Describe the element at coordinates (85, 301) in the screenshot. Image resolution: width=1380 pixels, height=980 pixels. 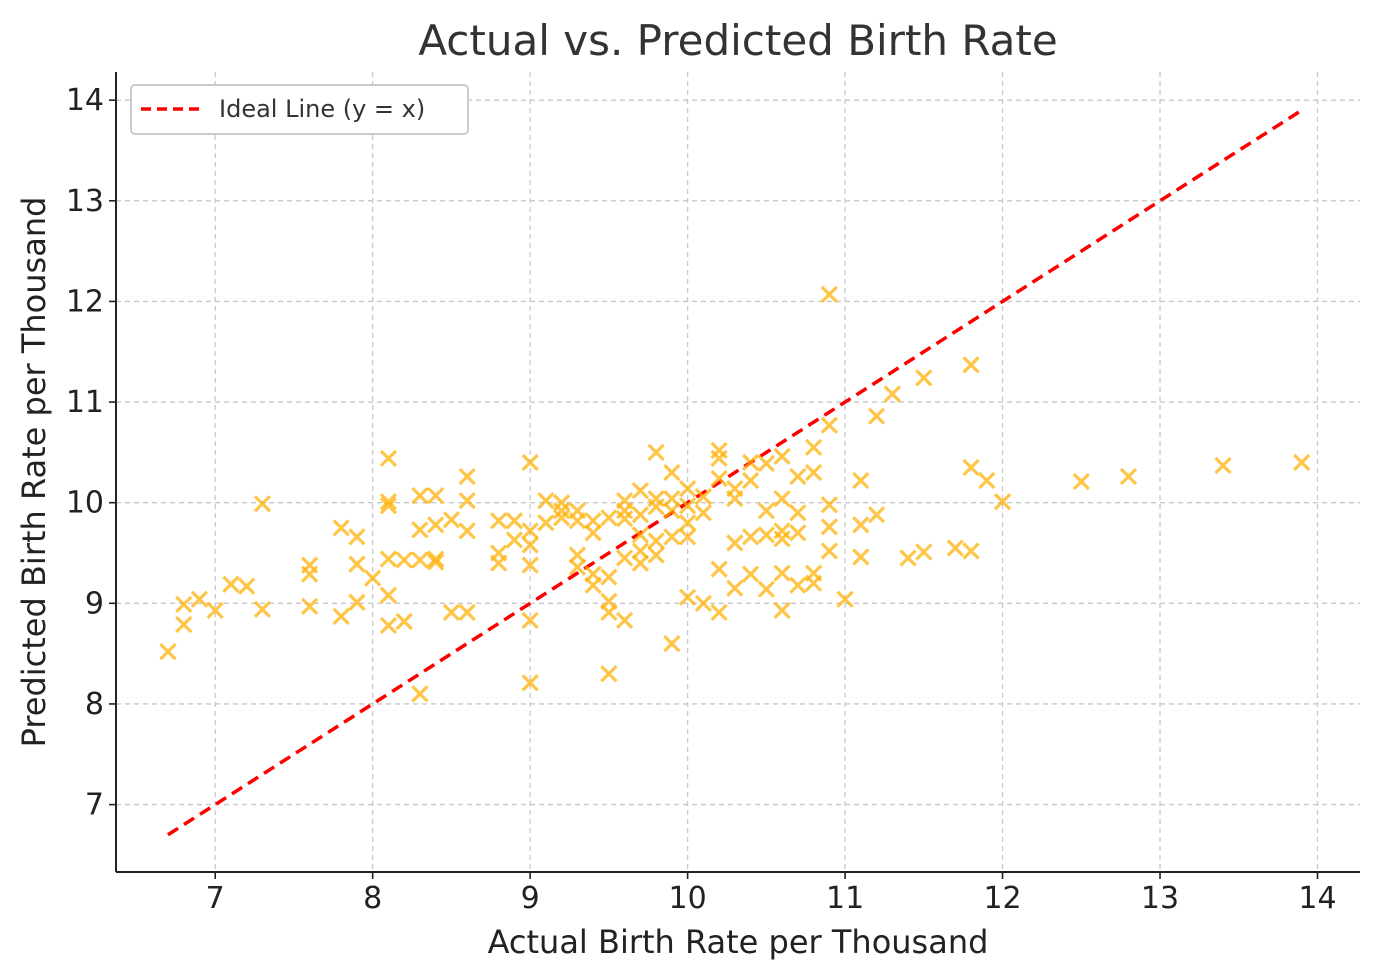
I see `y-tick-label: 12` at that location.